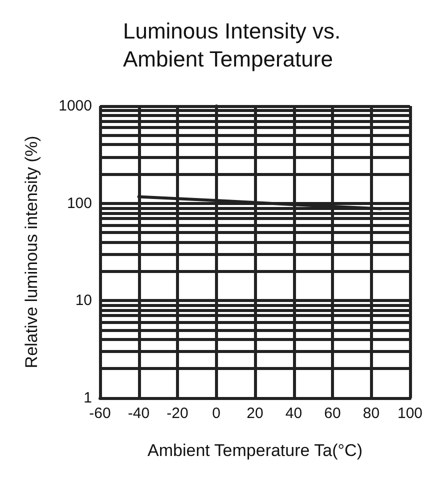  Describe the element at coordinates (293, 413) in the screenshot. I see `x-tick-label: 40` at that location.